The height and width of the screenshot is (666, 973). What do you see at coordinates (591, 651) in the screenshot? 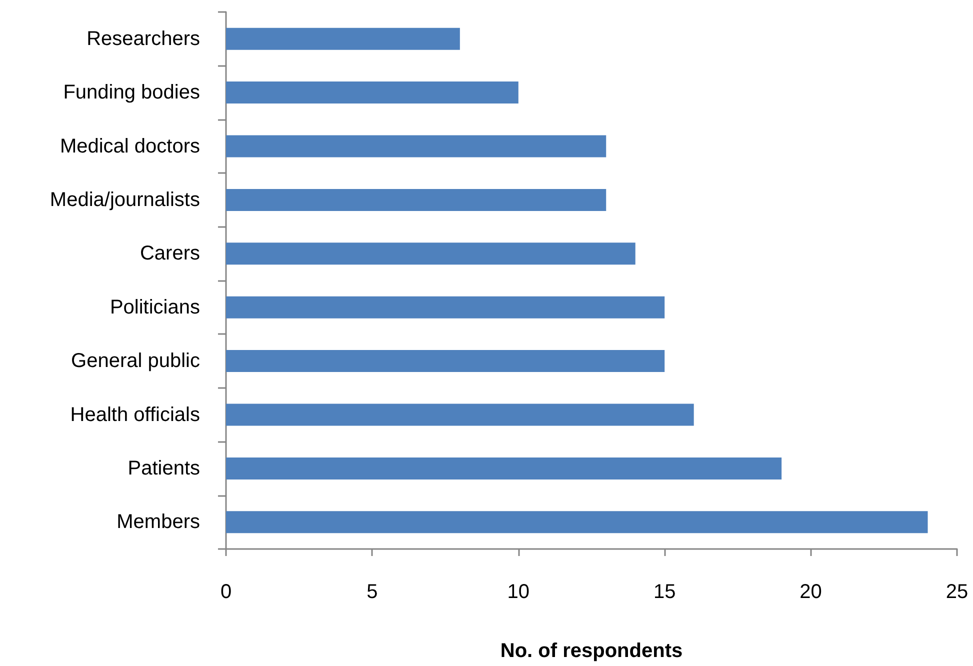
I see `x-axis-title: No. of respondents` at bounding box center [591, 651].